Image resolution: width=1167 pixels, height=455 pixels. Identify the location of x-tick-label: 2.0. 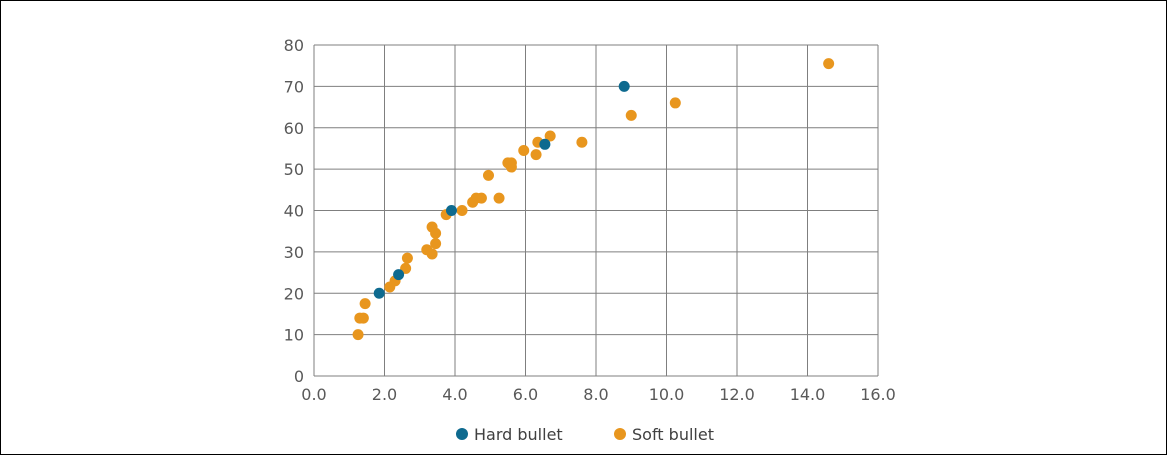
(384, 394).